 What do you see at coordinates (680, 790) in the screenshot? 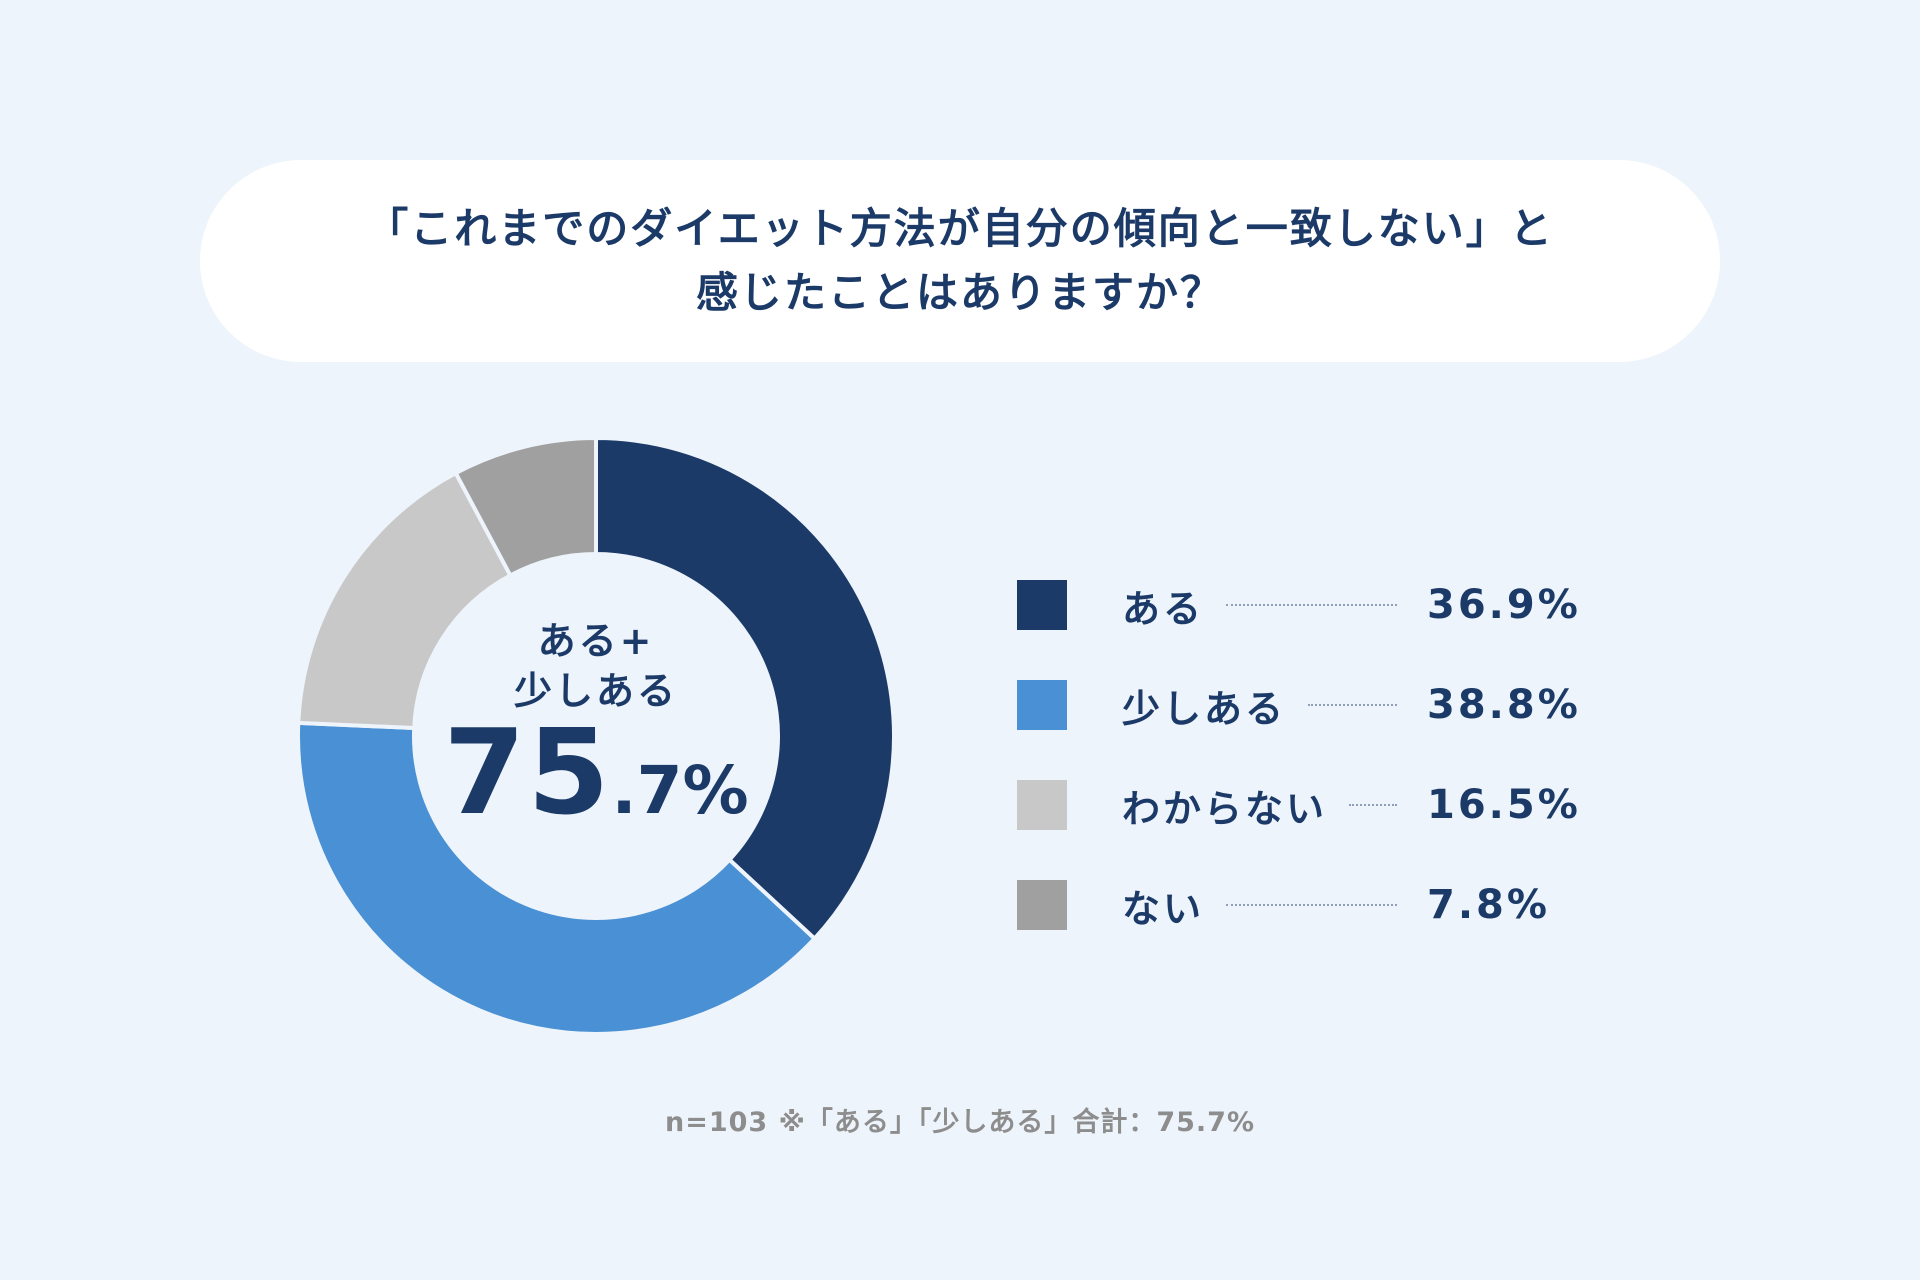
I see `center-total-dec: .7%` at bounding box center [680, 790].